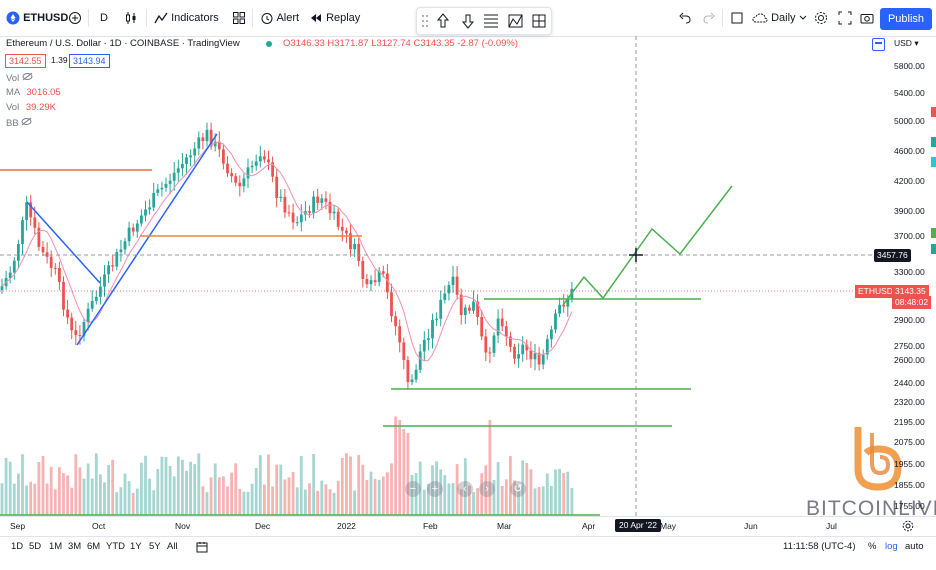 The width and height of the screenshot is (936, 570). What do you see at coordinates (912, 302) in the screenshot?
I see `countdown-badge: 08:48:02` at bounding box center [912, 302].